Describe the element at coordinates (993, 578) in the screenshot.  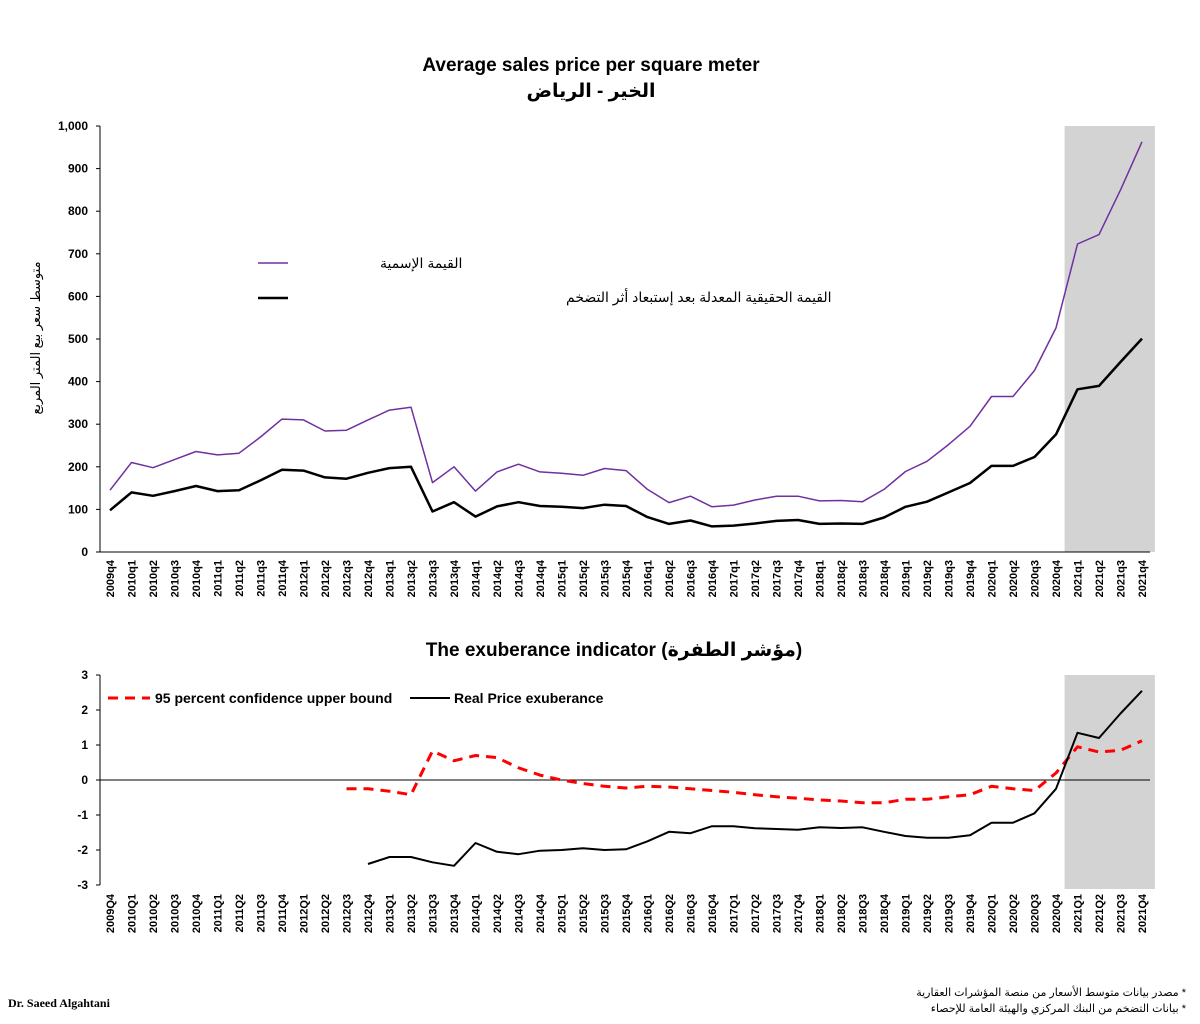
I see `chart1-x-tick-label: 2020q1` at that location.